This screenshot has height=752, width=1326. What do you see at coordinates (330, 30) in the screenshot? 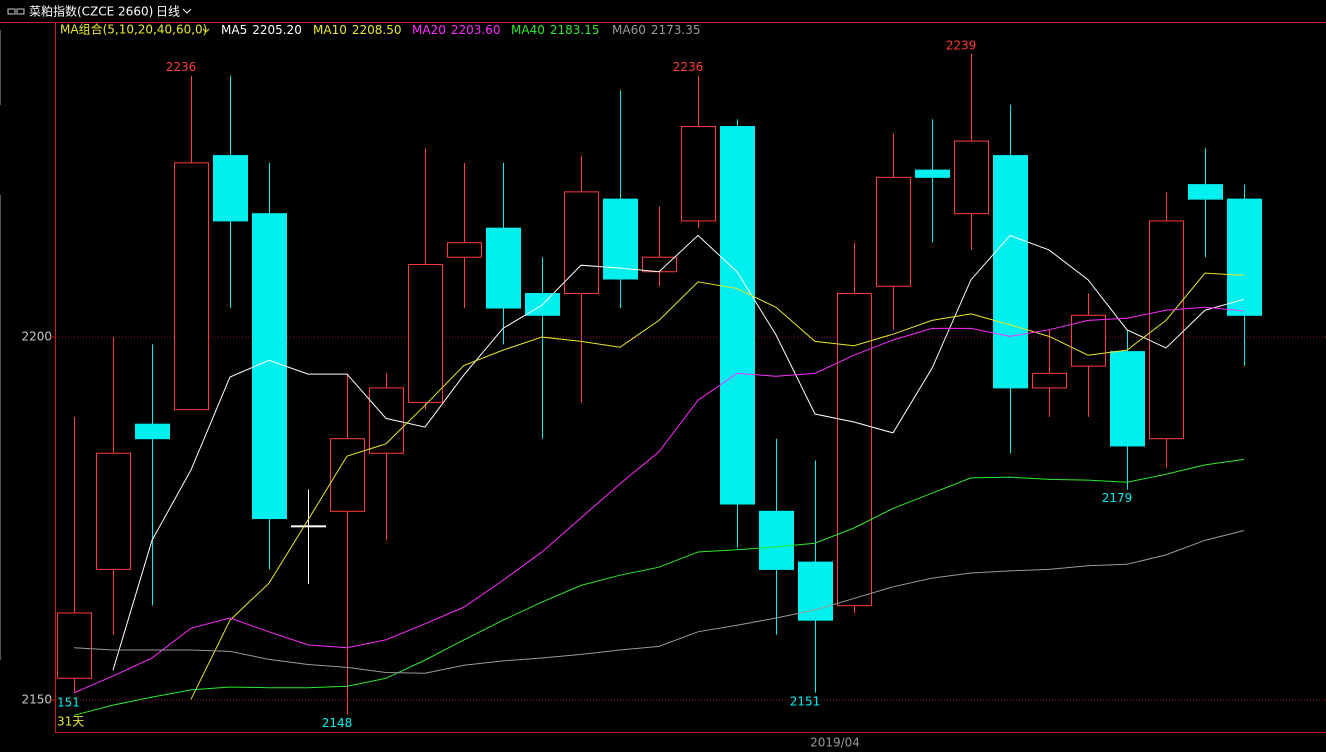
I see `legend-name: MA10` at bounding box center [330, 30].